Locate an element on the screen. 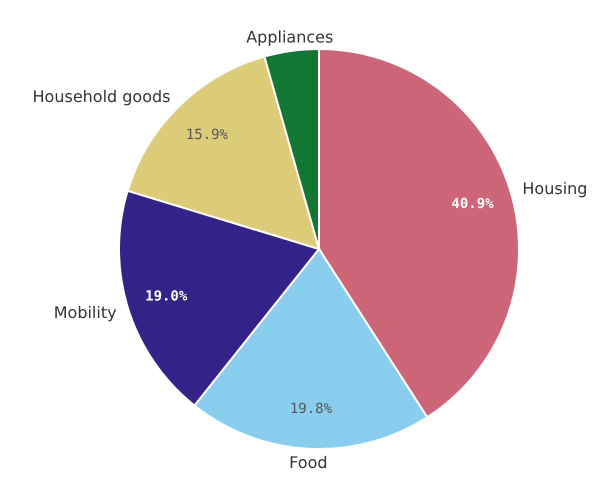 The height and width of the screenshot is (478, 616). data-label: 40.9% is located at coordinates (472, 204).